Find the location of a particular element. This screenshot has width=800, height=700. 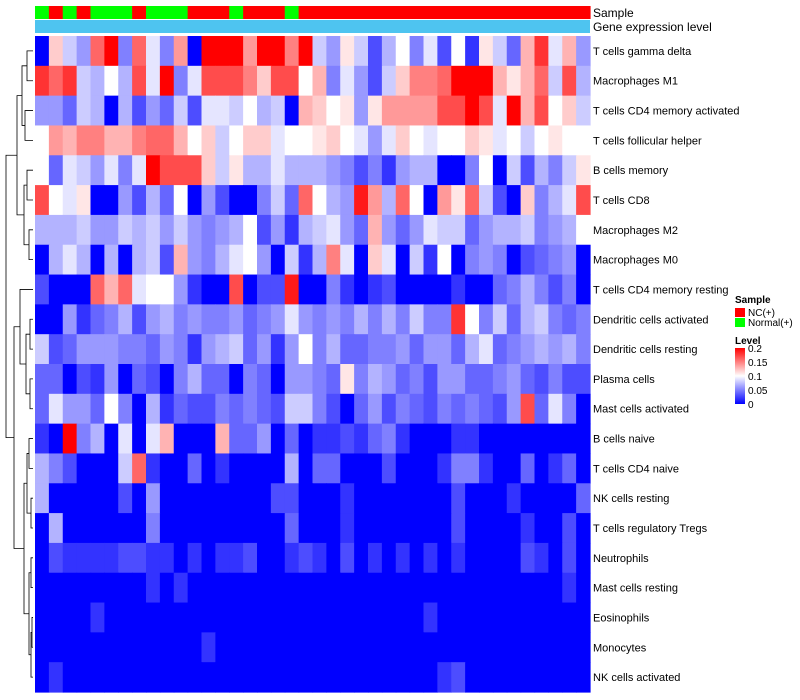

gene-expression-annotation-bar is located at coordinates (312, 26).